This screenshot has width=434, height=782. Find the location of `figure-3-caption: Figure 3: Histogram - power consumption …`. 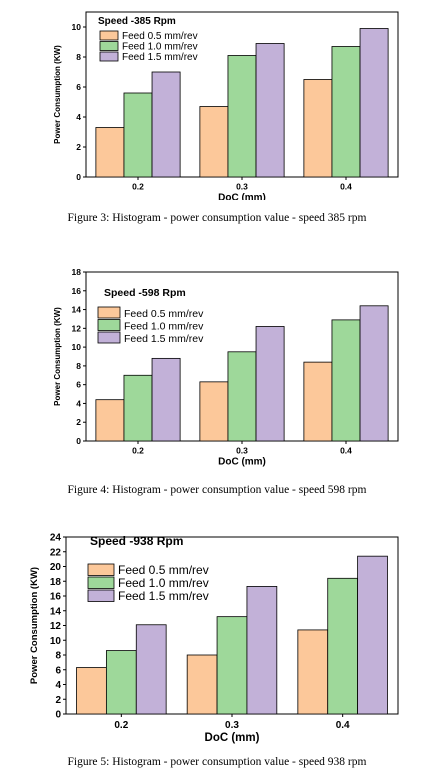

figure-3-caption: Figure 3: Histogram - power consumption … is located at coordinates (217, 218).